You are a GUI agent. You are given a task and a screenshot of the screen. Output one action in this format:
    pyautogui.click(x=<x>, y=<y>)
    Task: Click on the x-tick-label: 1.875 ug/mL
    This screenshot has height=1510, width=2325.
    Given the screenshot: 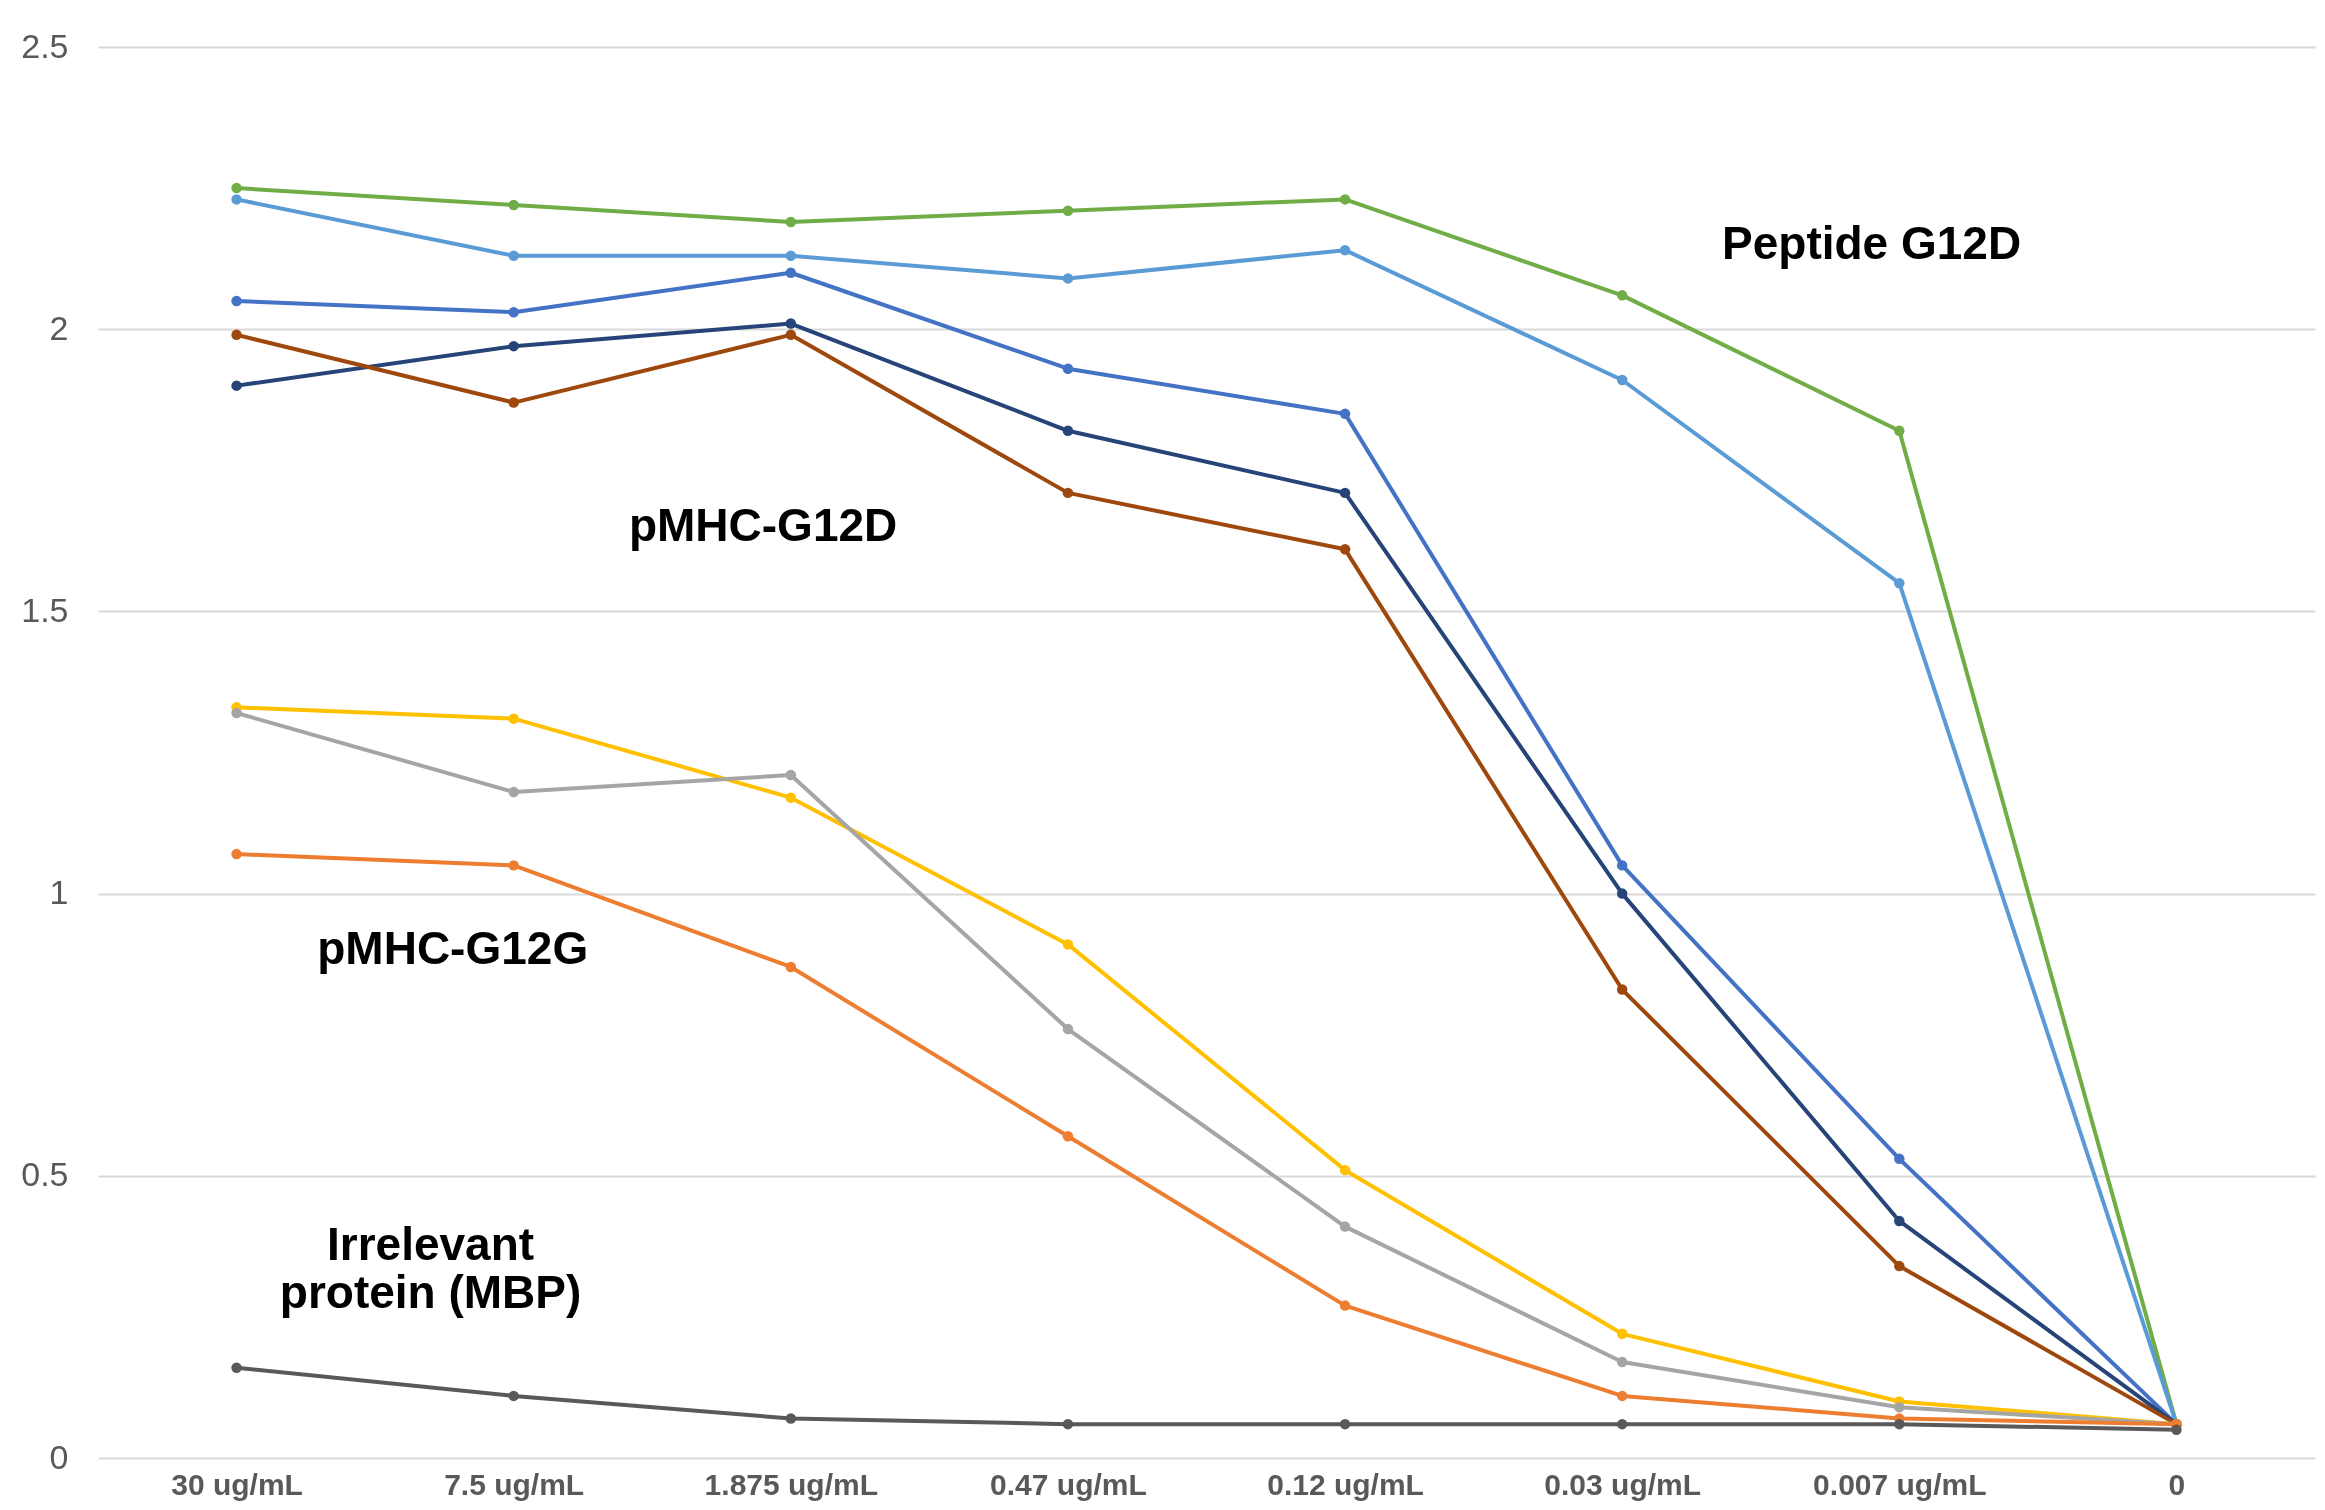 What is the action you would take?
    pyautogui.click(x=791, y=1484)
    